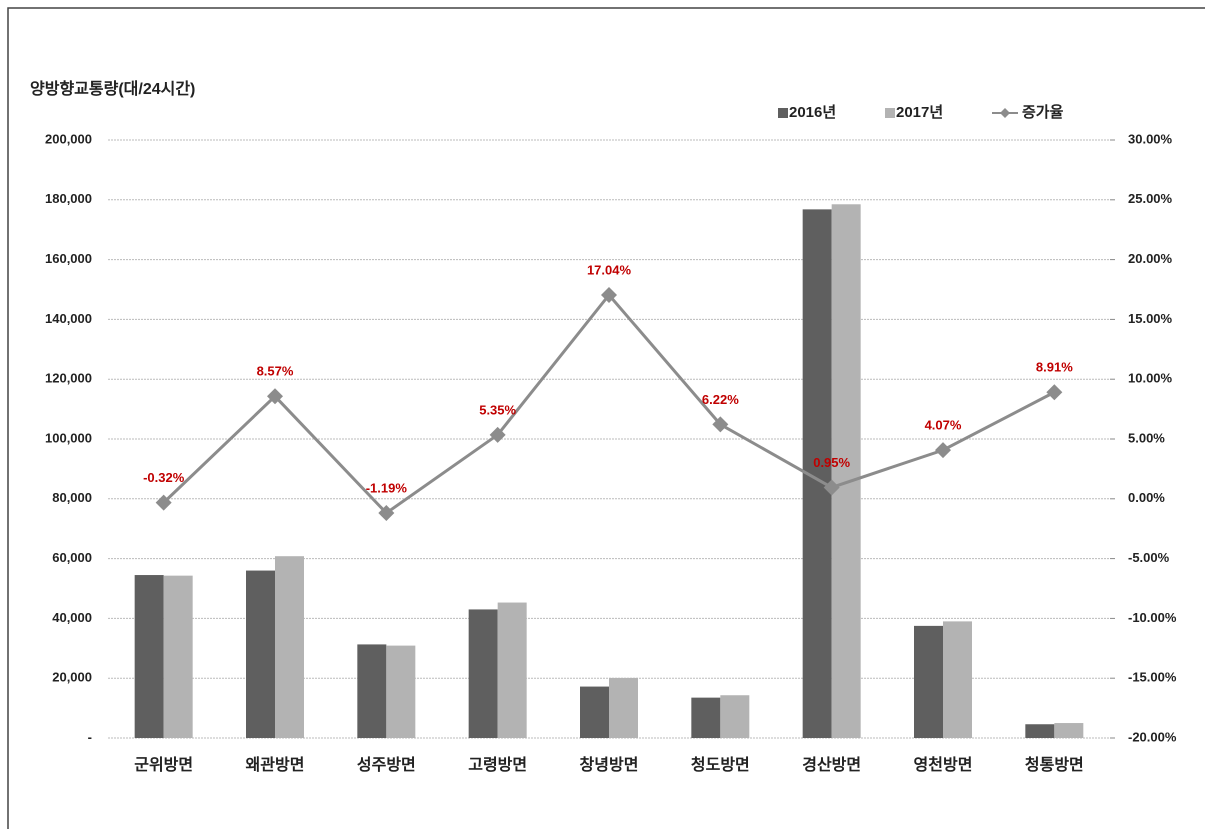 Image resolution: width=1205 pixels, height=829 pixels. I want to click on x-tick-label: 성주방면, so click(386, 765).